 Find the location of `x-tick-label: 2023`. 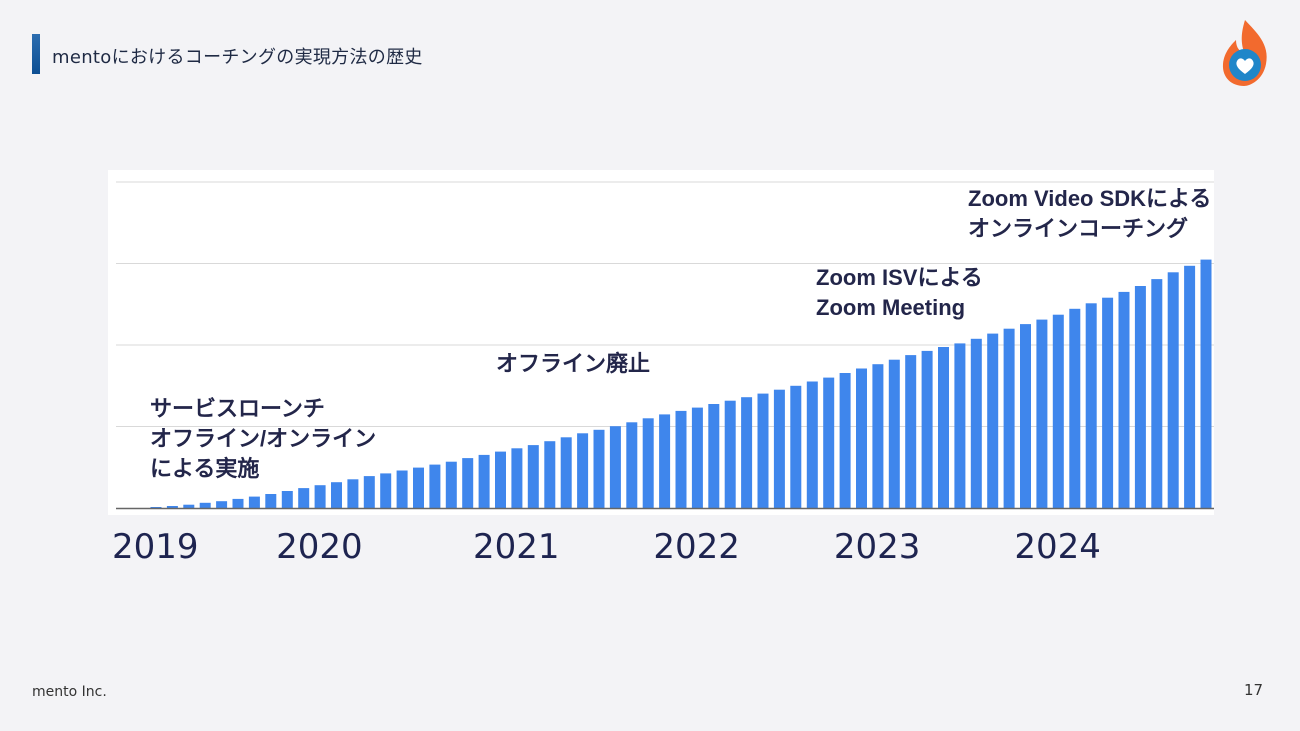

x-tick-label: 2023 is located at coordinates (877, 547).